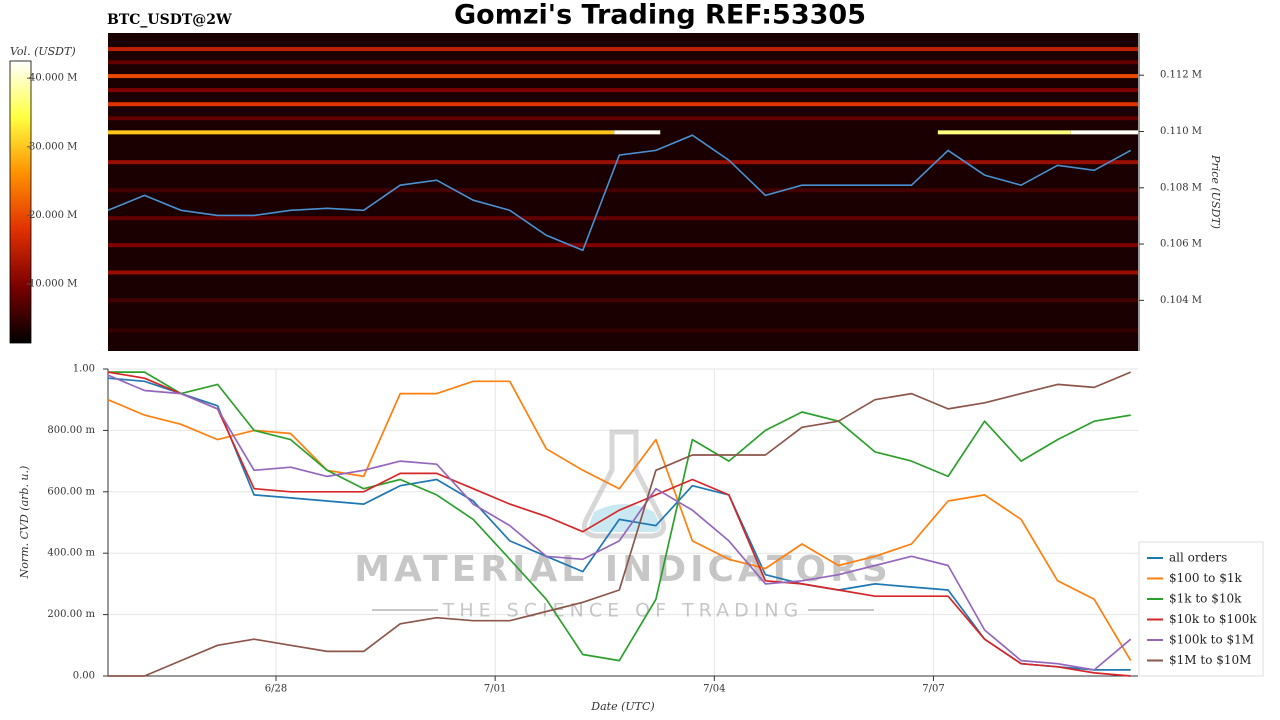 The image size is (1280, 720). I want to click on price-line, so click(619, 193).